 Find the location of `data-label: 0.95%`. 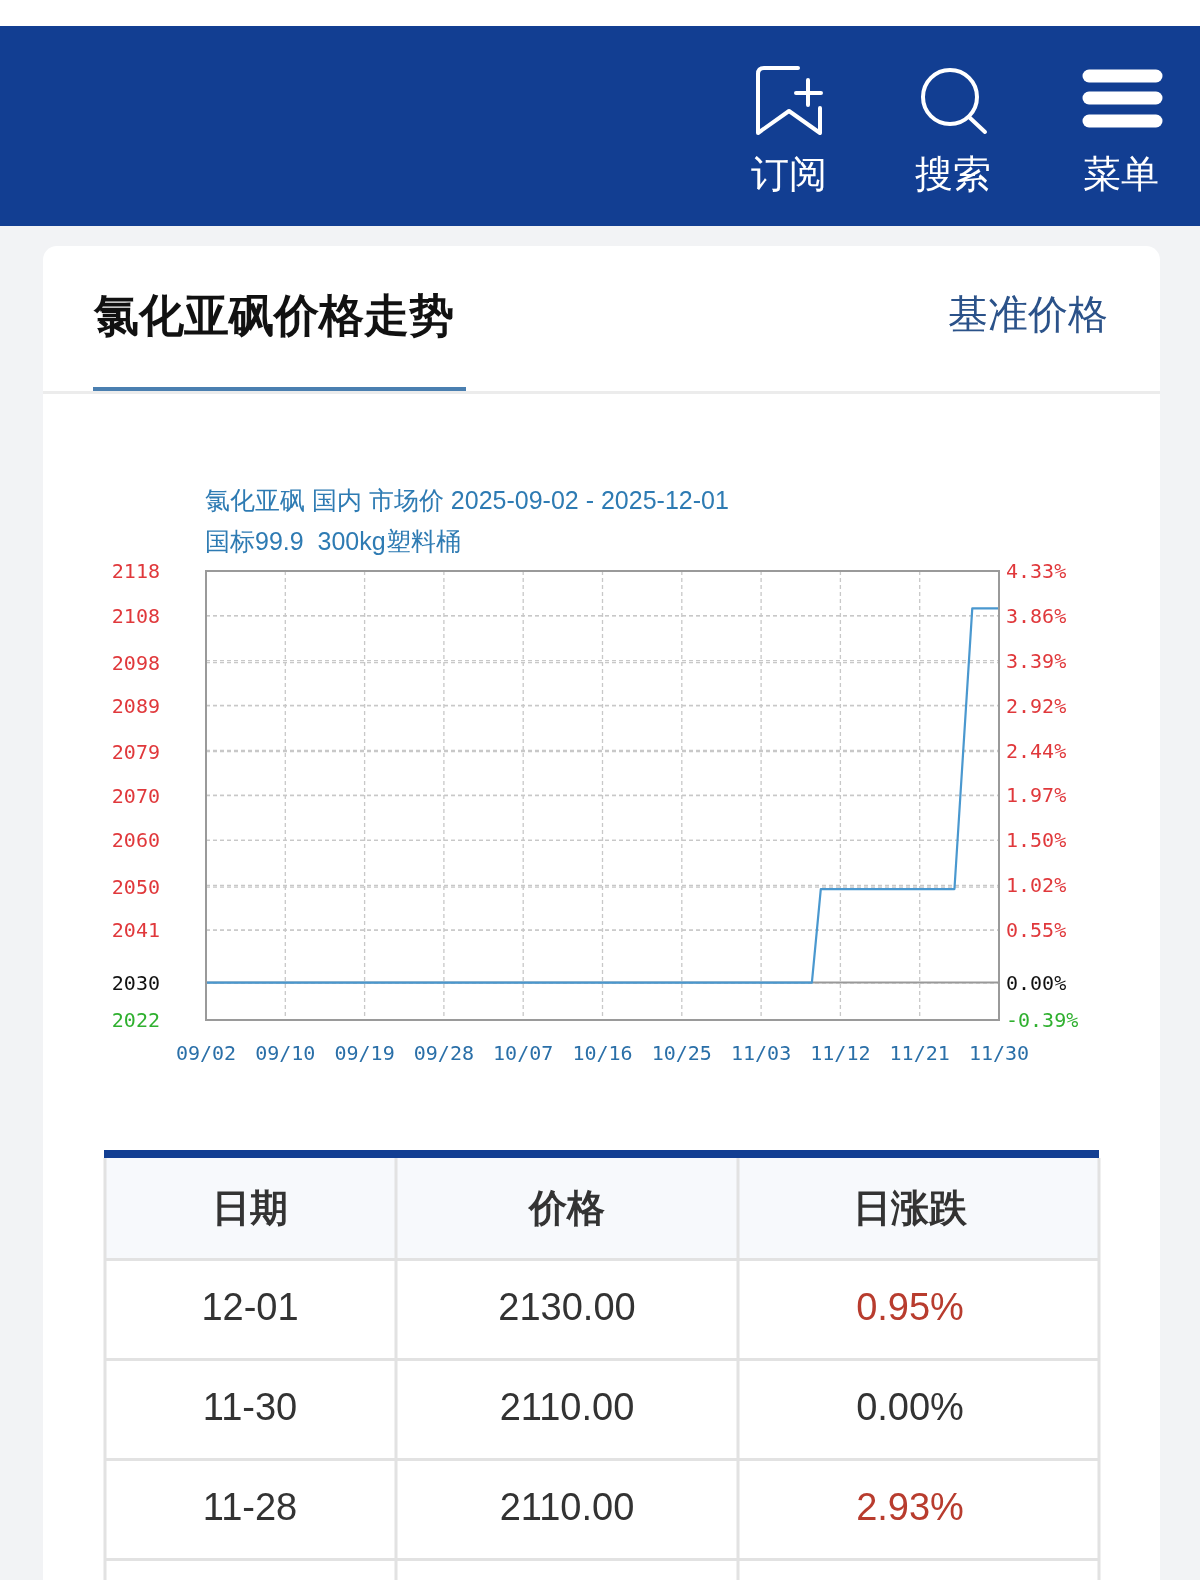

data-label: 0.95% is located at coordinates (910, 1307).